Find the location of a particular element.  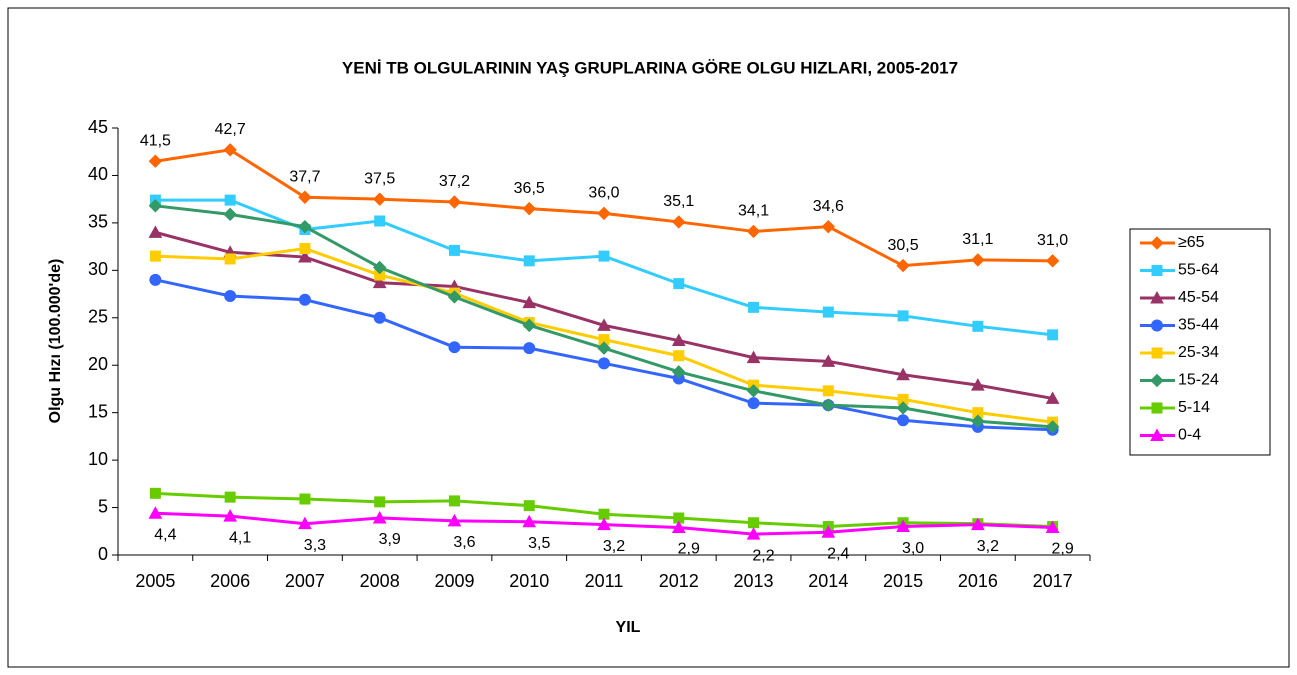

x-tick-label: 2006 is located at coordinates (230, 581).